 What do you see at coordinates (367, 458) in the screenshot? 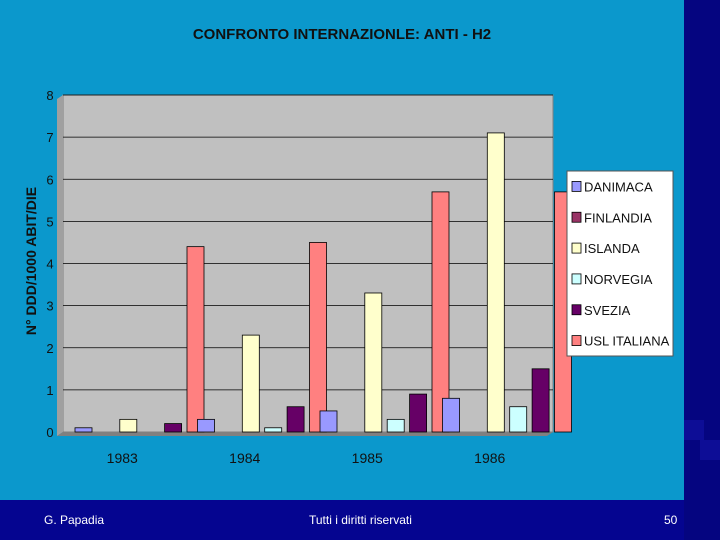
I see `x-tick-label: 1985` at bounding box center [367, 458].